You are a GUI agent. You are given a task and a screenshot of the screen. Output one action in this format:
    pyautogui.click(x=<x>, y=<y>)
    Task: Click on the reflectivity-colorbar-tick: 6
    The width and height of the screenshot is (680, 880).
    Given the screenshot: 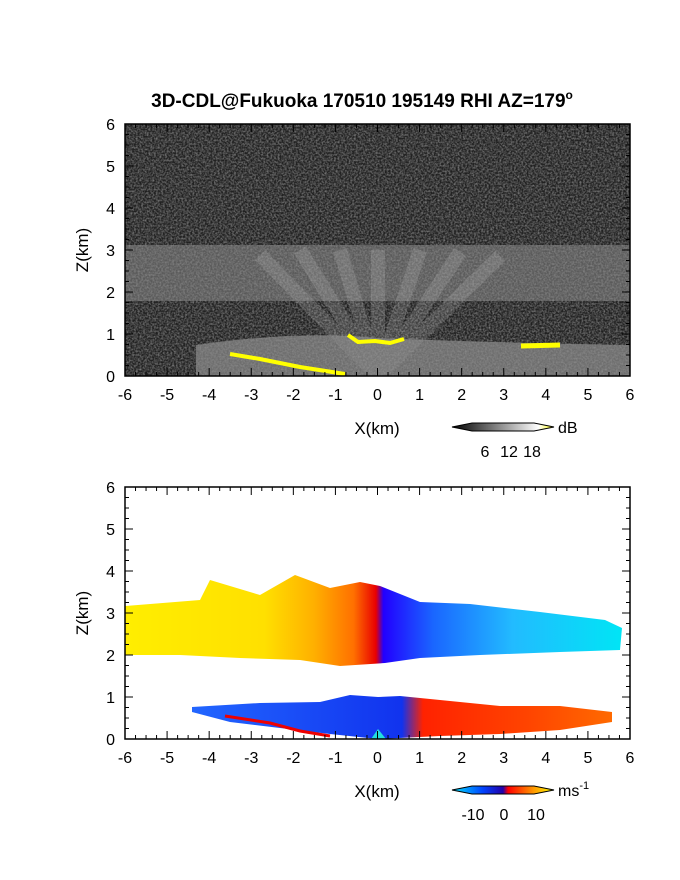 What is the action you would take?
    pyautogui.click(x=485, y=452)
    